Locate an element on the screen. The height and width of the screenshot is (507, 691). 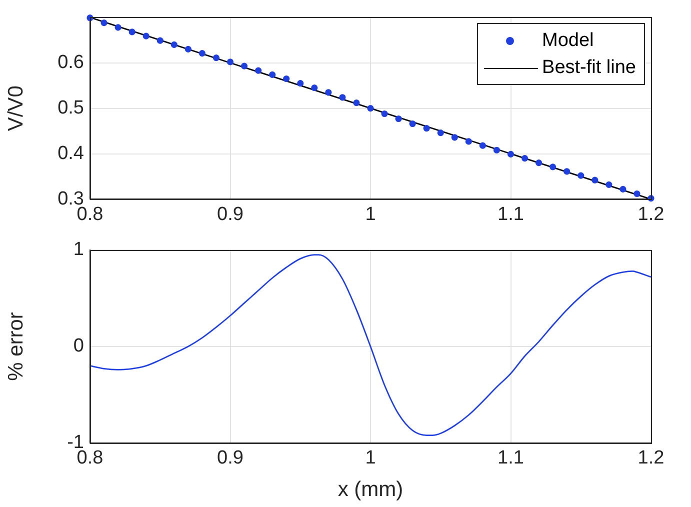
y-axis-title: % error is located at coordinates (16, 346).